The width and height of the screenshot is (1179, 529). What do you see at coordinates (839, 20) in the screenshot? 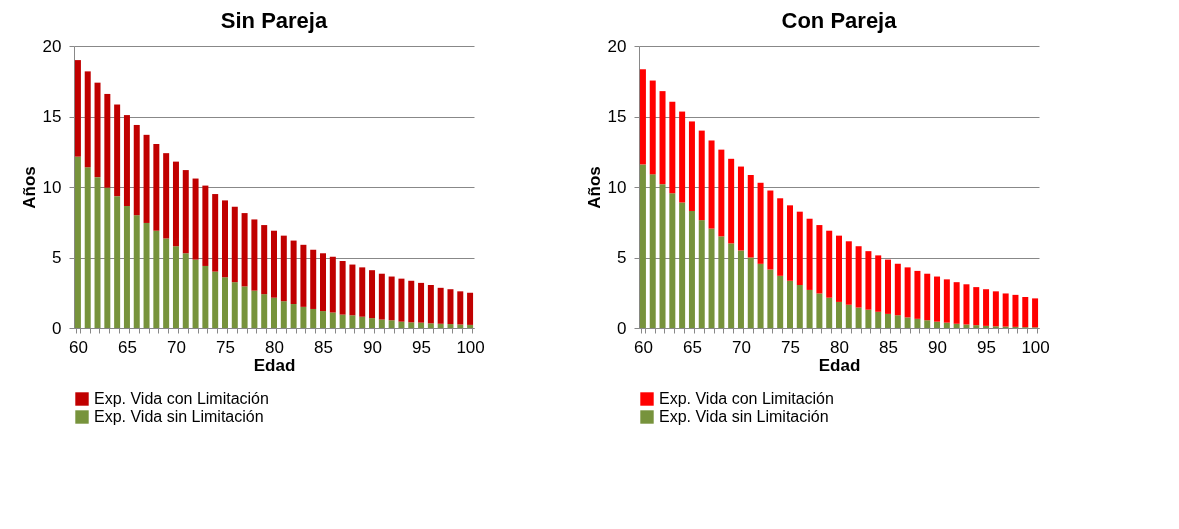
I see `chart-title: Con Pareja` at bounding box center [839, 20].